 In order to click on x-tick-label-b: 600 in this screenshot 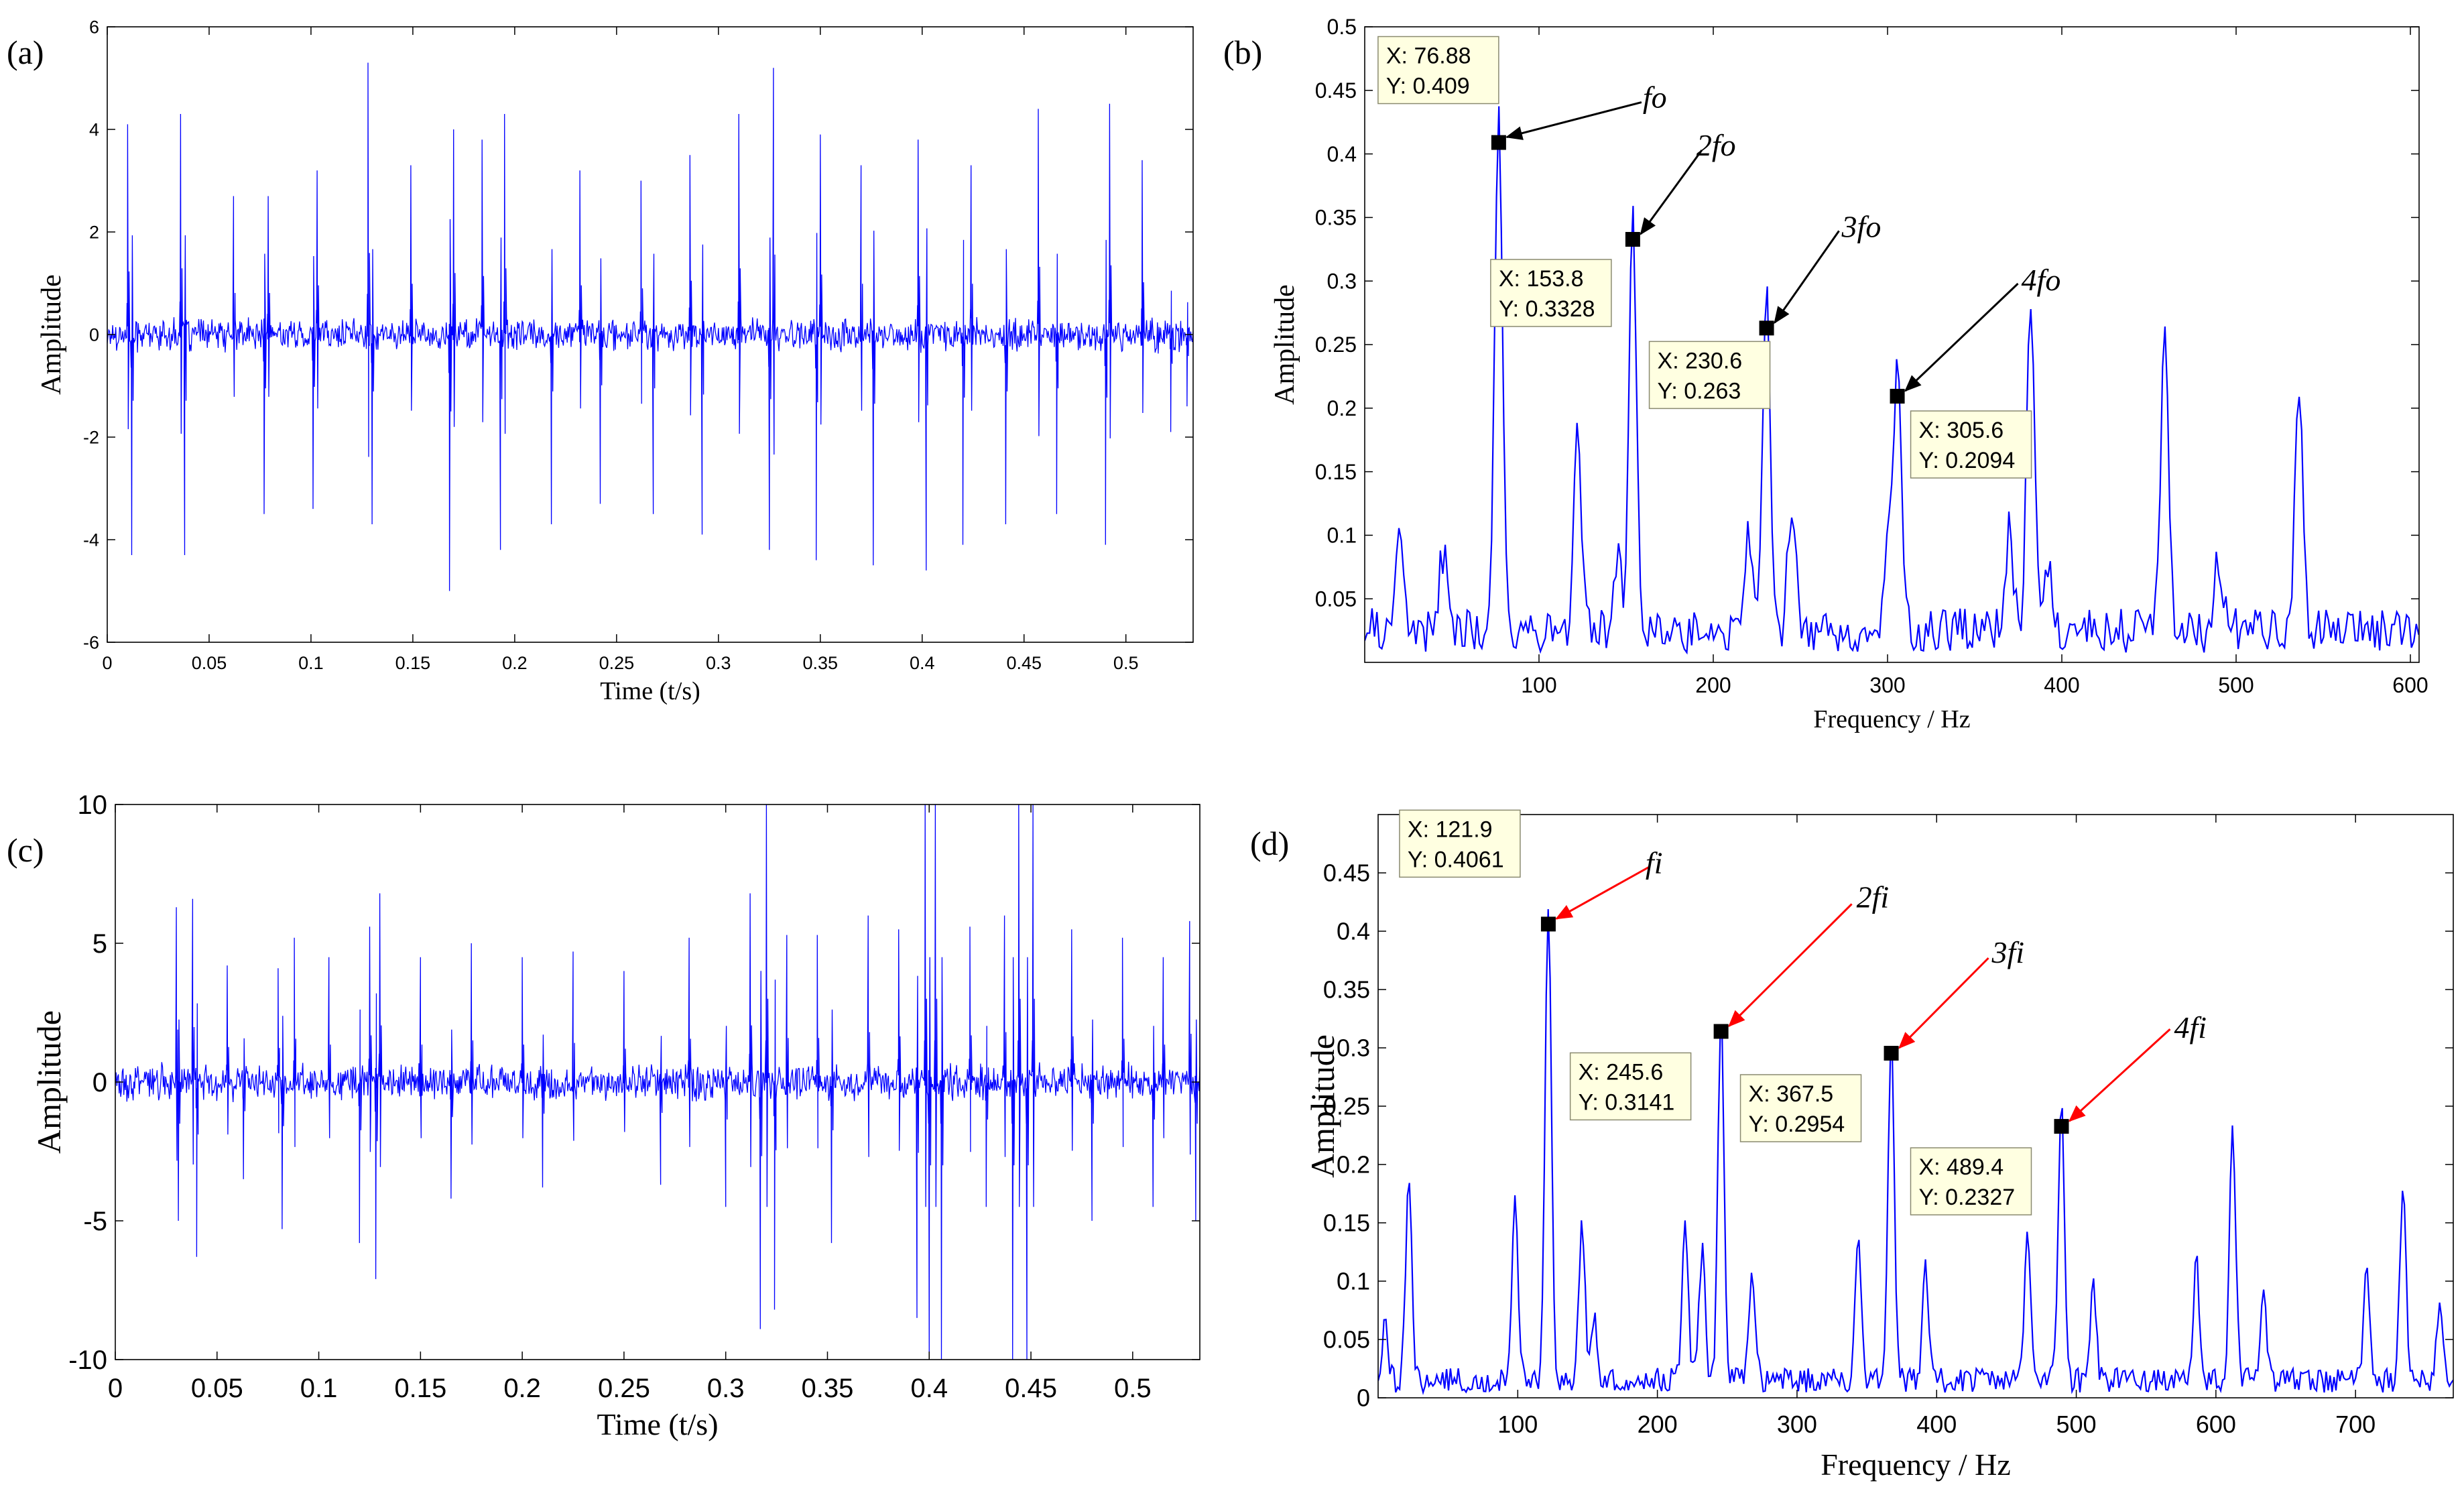, I will do `click(2410, 685)`.